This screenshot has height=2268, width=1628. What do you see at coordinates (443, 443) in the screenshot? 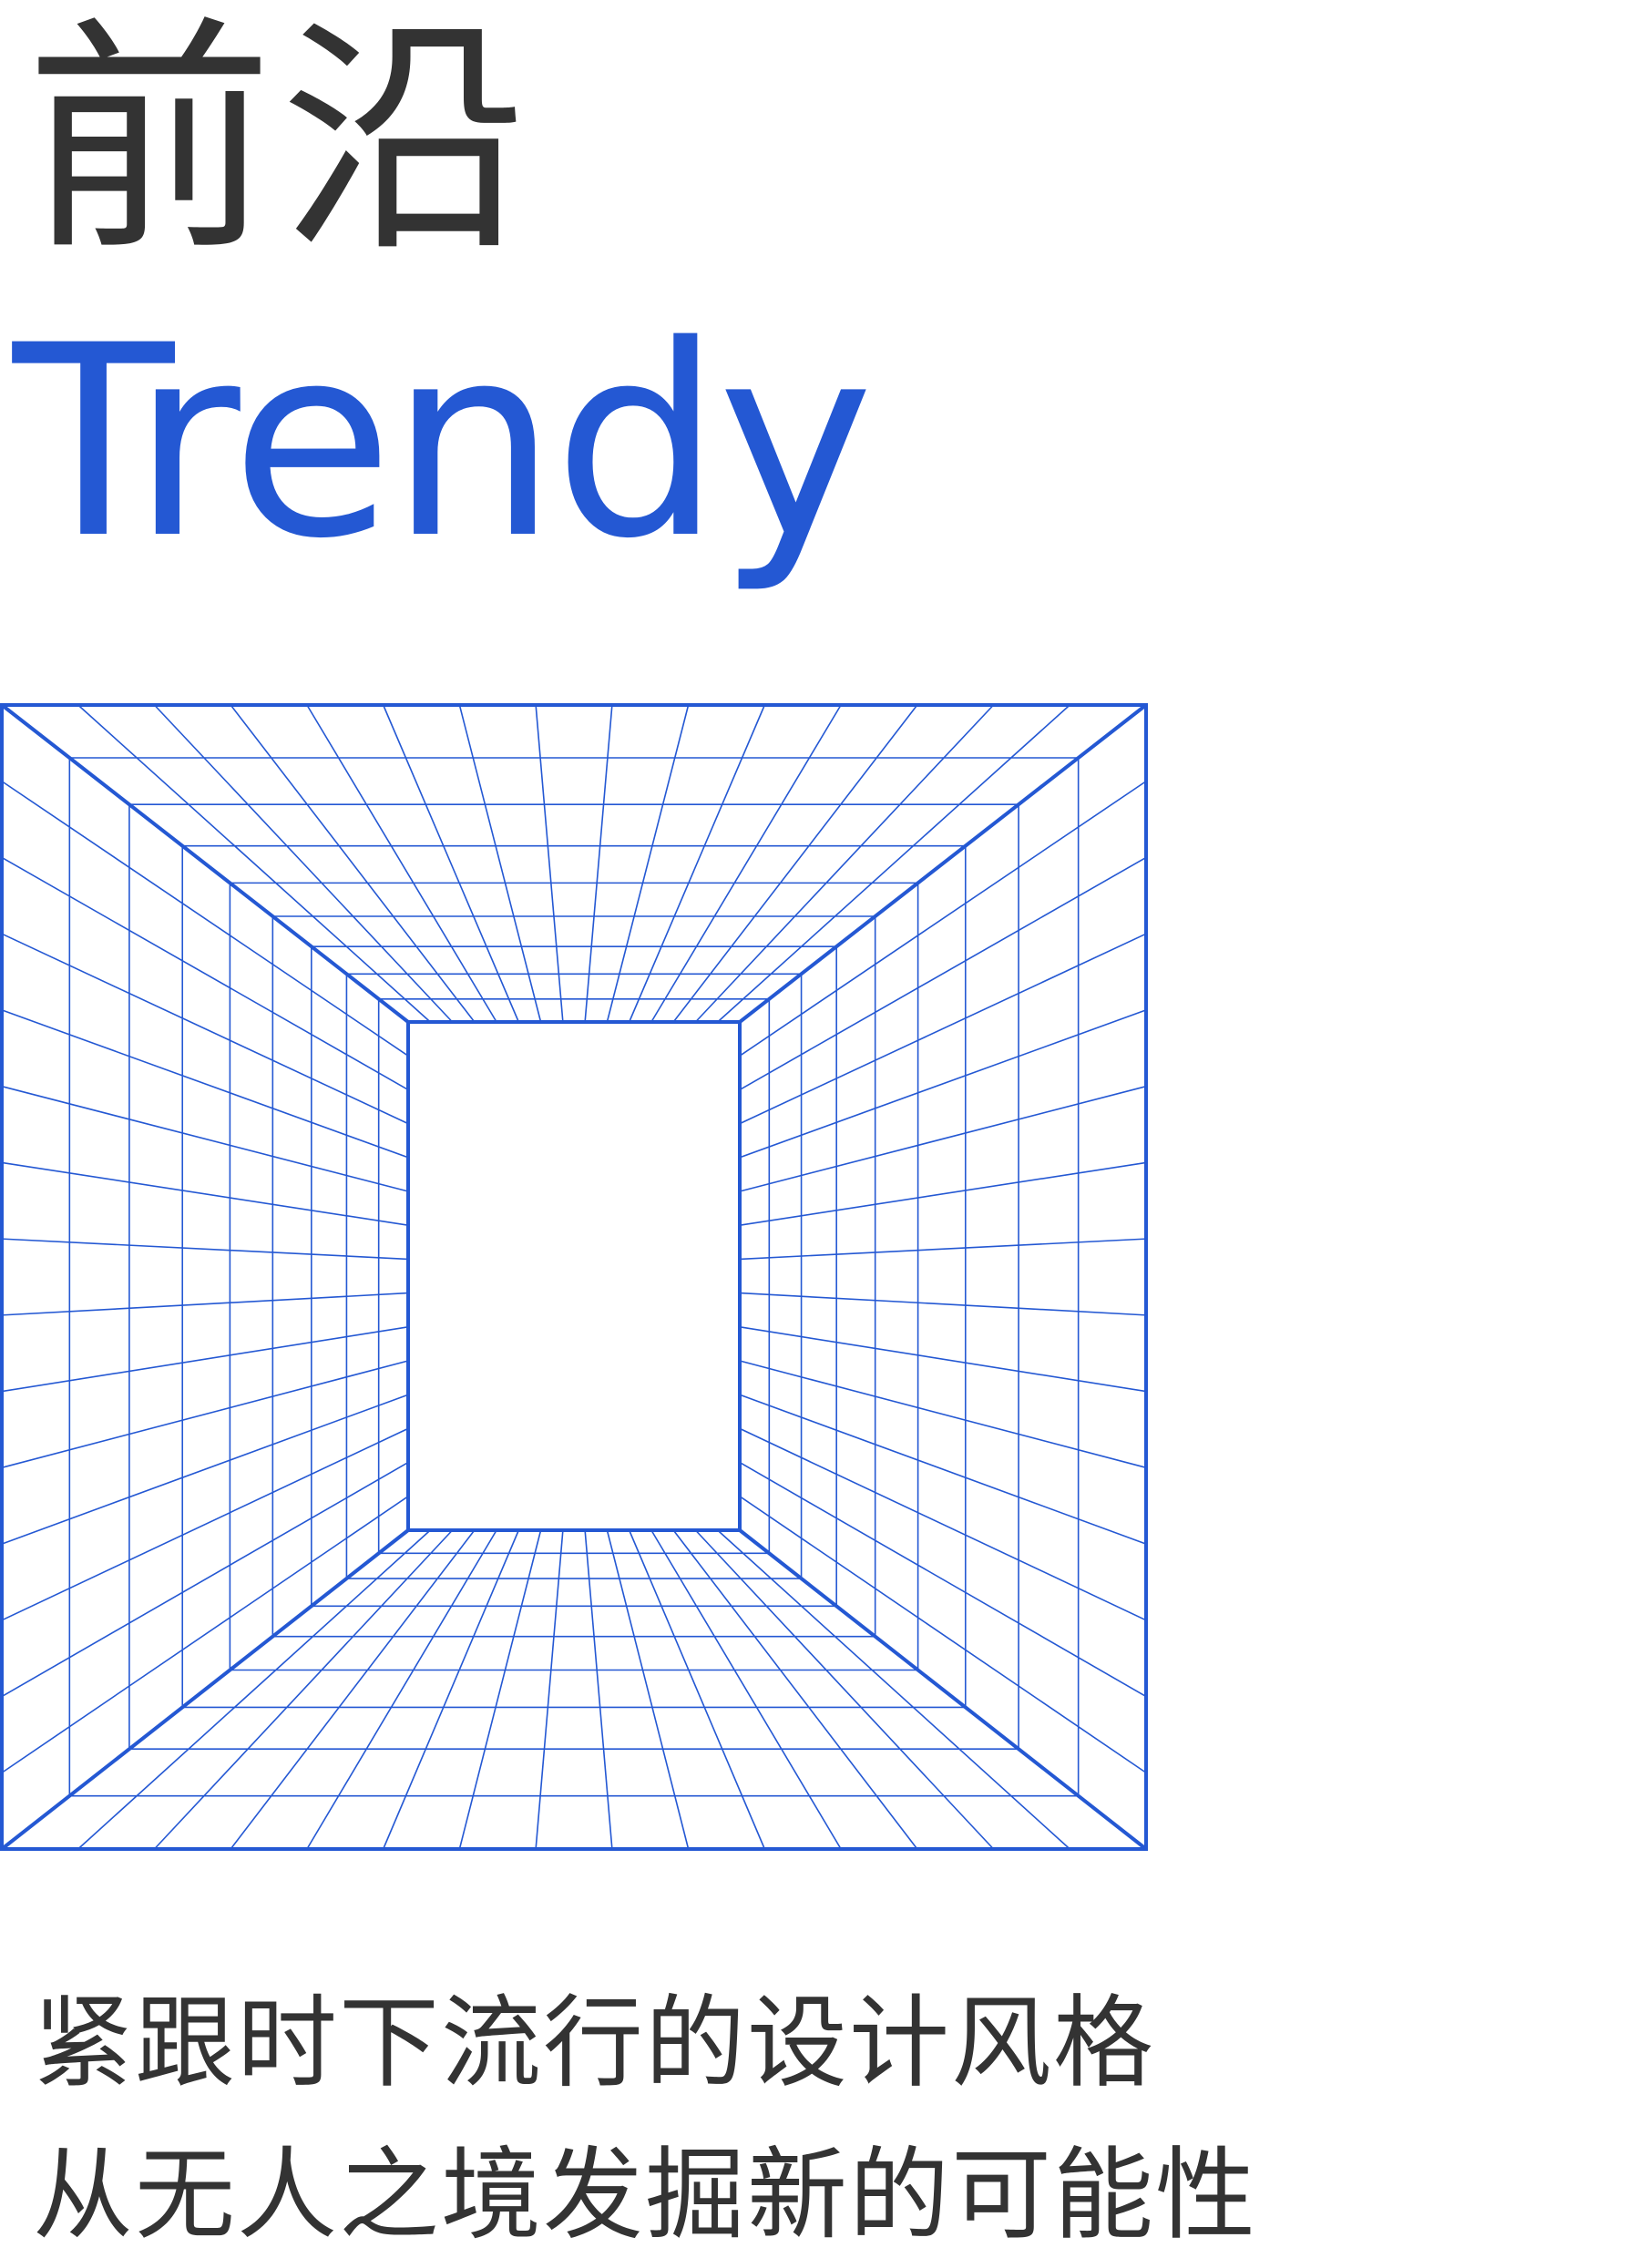
I see `page-title-english: Trendy` at bounding box center [443, 443].